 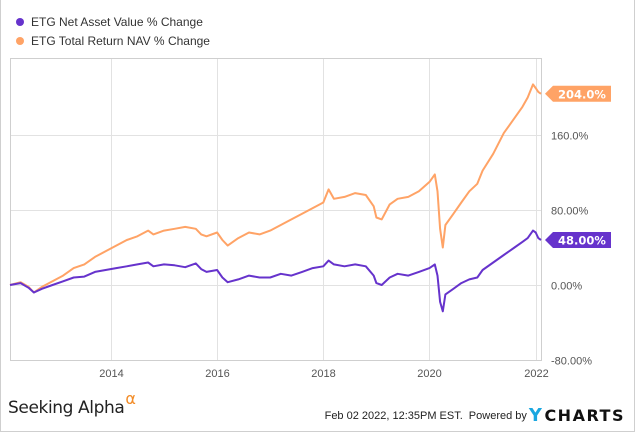 What do you see at coordinates (66, 408) in the screenshot?
I see `brand-text: Seeking Alpha` at bounding box center [66, 408].